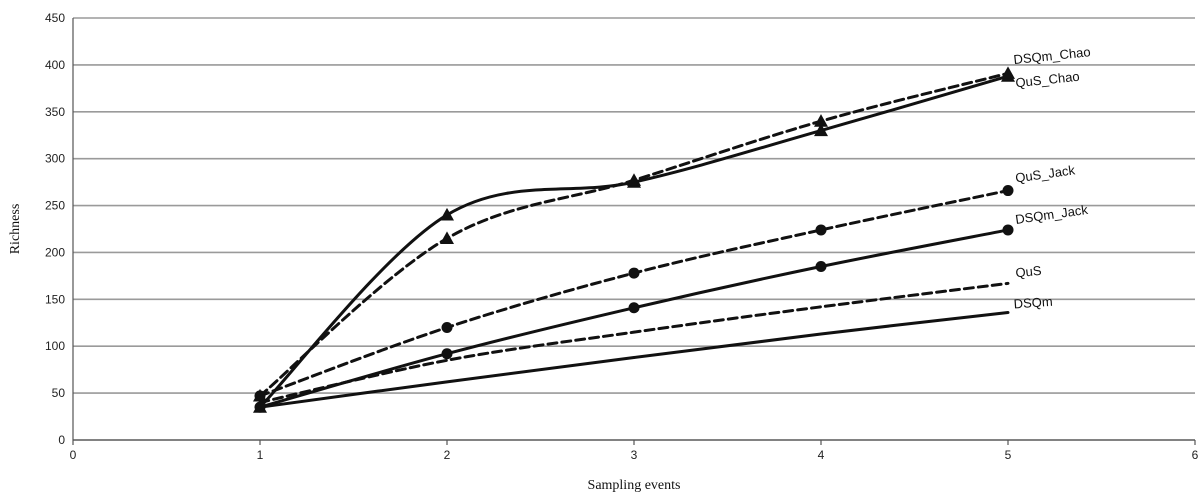  What do you see at coordinates (55, 252) in the screenshot?
I see `y-tick-label: 200` at bounding box center [55, 252].